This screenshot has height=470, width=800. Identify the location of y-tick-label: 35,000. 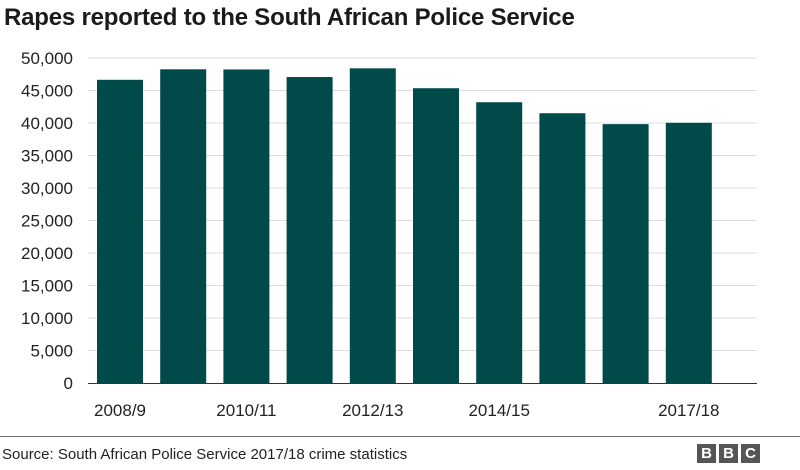
(47, 156).